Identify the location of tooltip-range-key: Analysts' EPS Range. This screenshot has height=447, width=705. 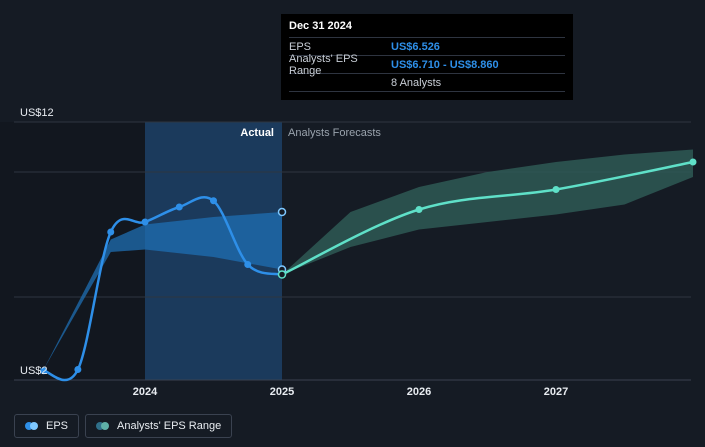
(323, 64).